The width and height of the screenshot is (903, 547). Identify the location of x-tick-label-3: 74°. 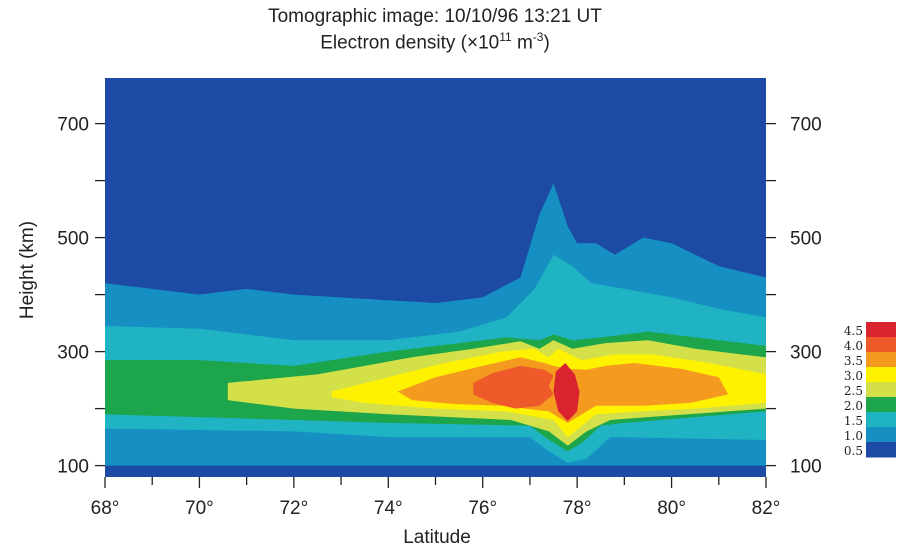
(388, 508).